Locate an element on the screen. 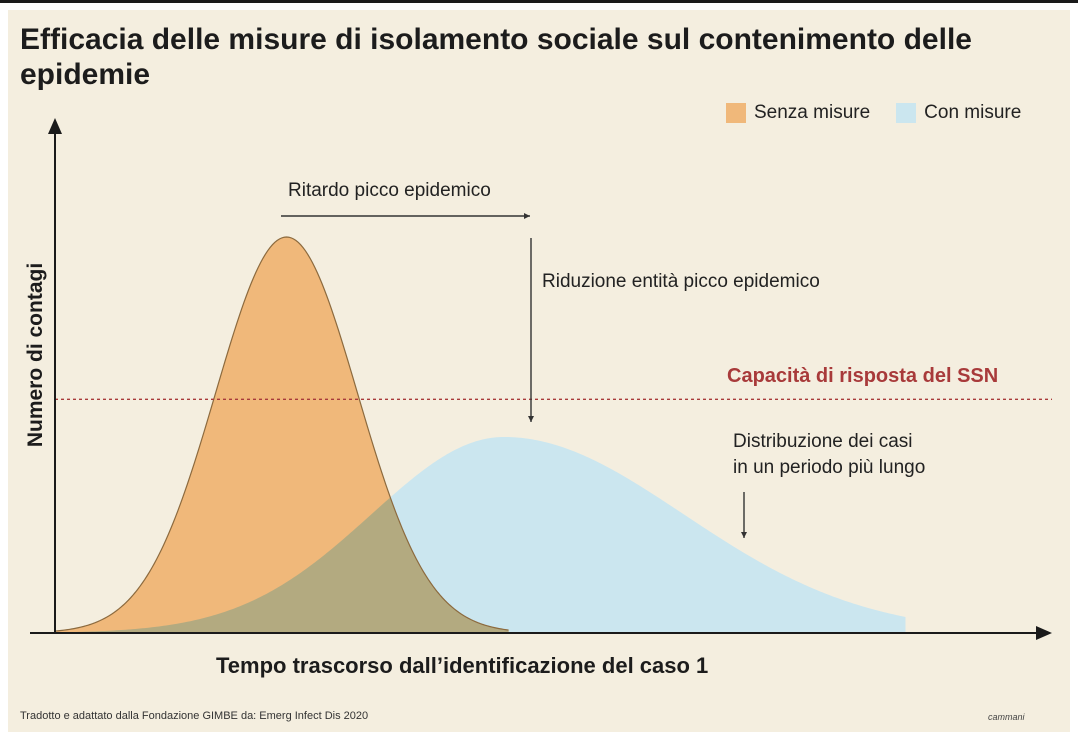 This screenshot has width=1078, height=736. annotation-spread-line1: Distribuzione dei casi is located at coordinates (823, 441).